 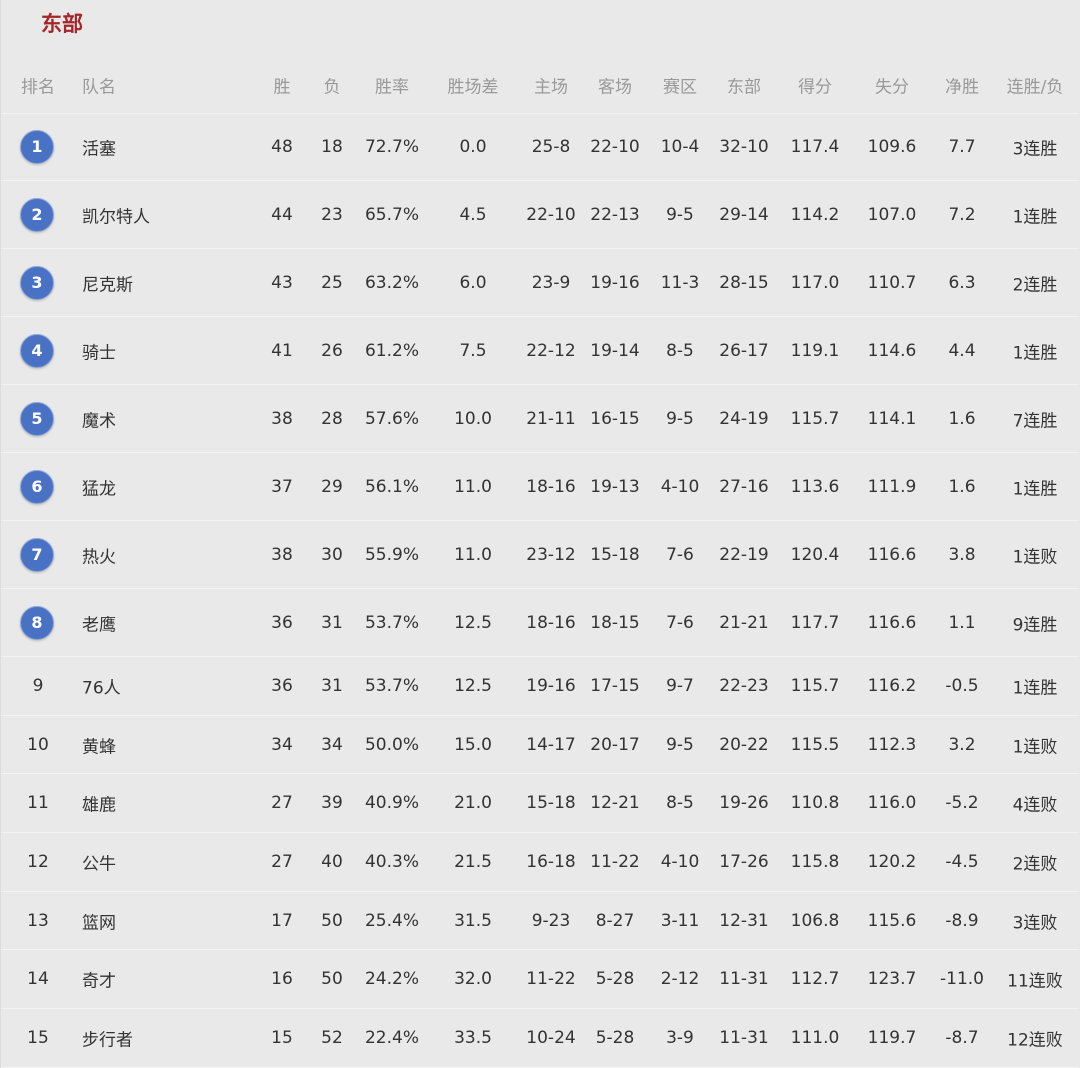 I want to click on cell-games-behind: 11.0, so click(x=473, y=486).